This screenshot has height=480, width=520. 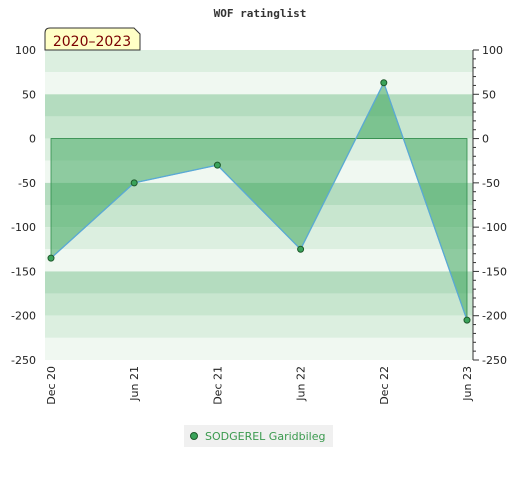 What do you see at coordinates (265, 436) in the screenshot?
I see `legend-label: SODGEREL Garidbileg` at bounding box center [265, 436].